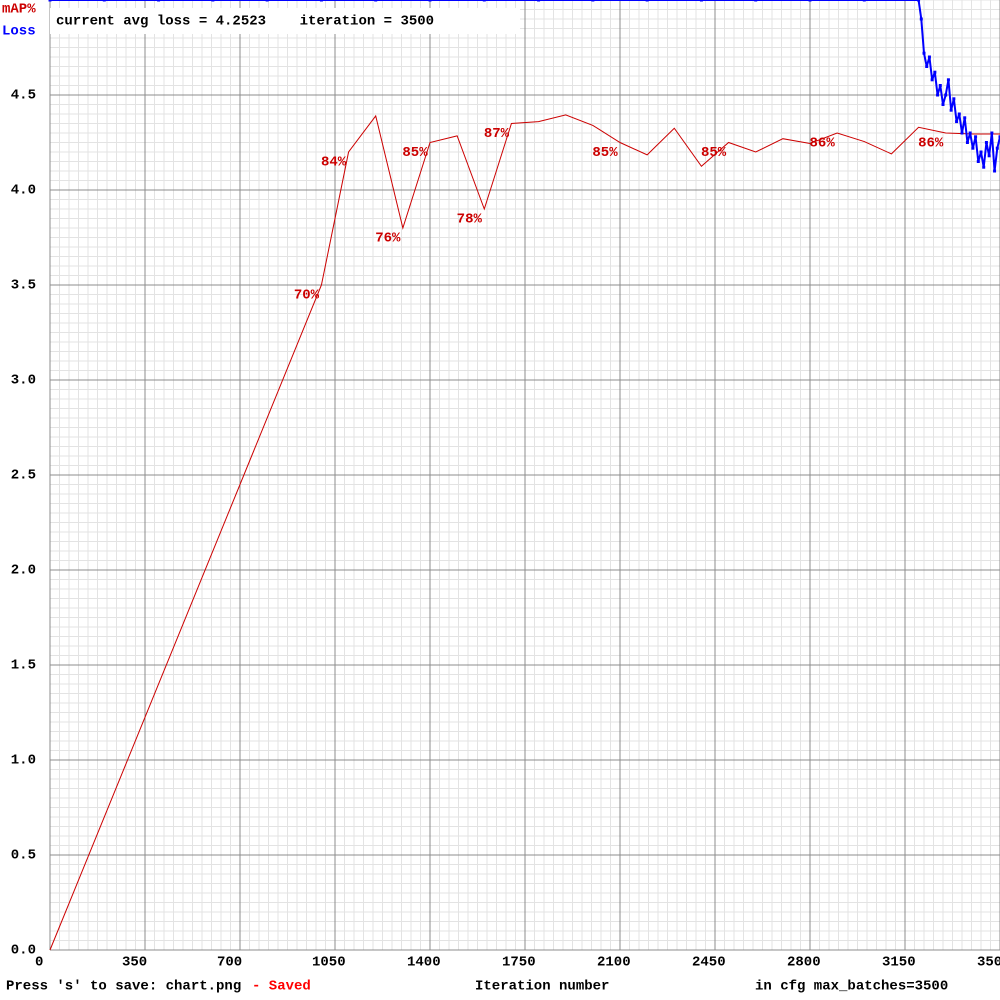  I want to click on y-tick-label: 2.5, so click(23, 476).